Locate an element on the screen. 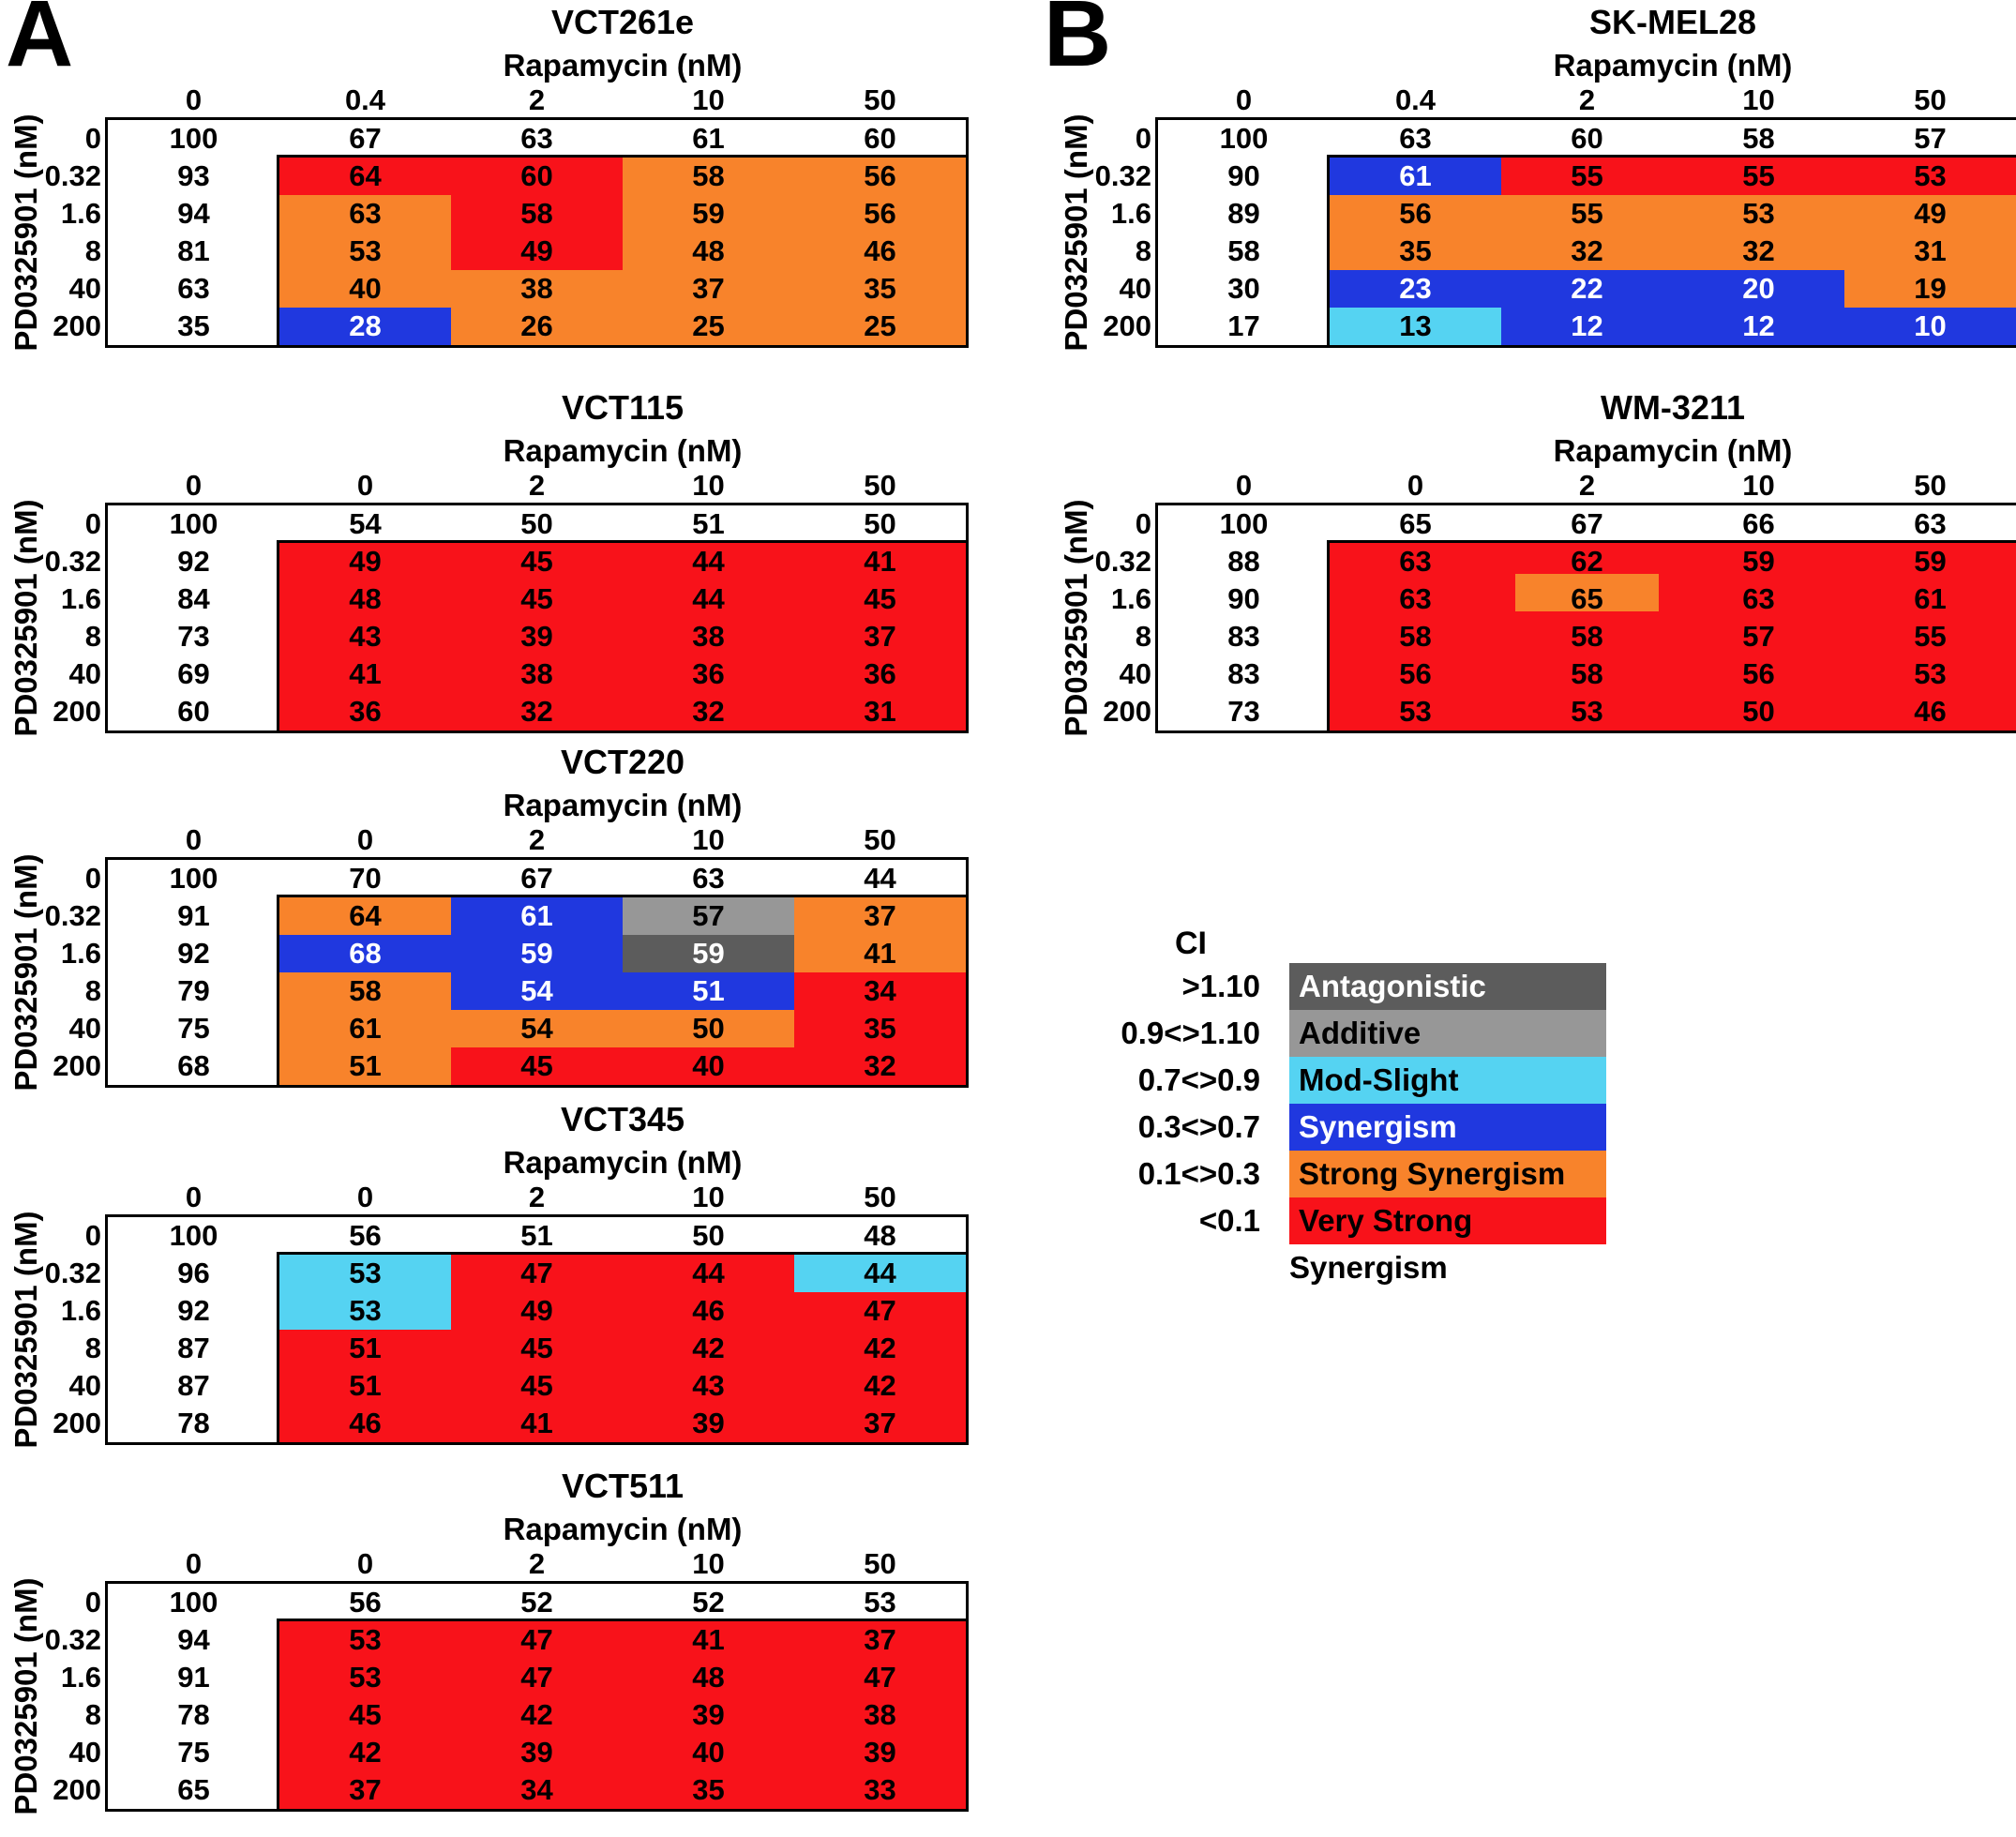 The height and width of the screenshot is (1837, 2016). cell-value: 59 is located at coordinates (1930, 561).